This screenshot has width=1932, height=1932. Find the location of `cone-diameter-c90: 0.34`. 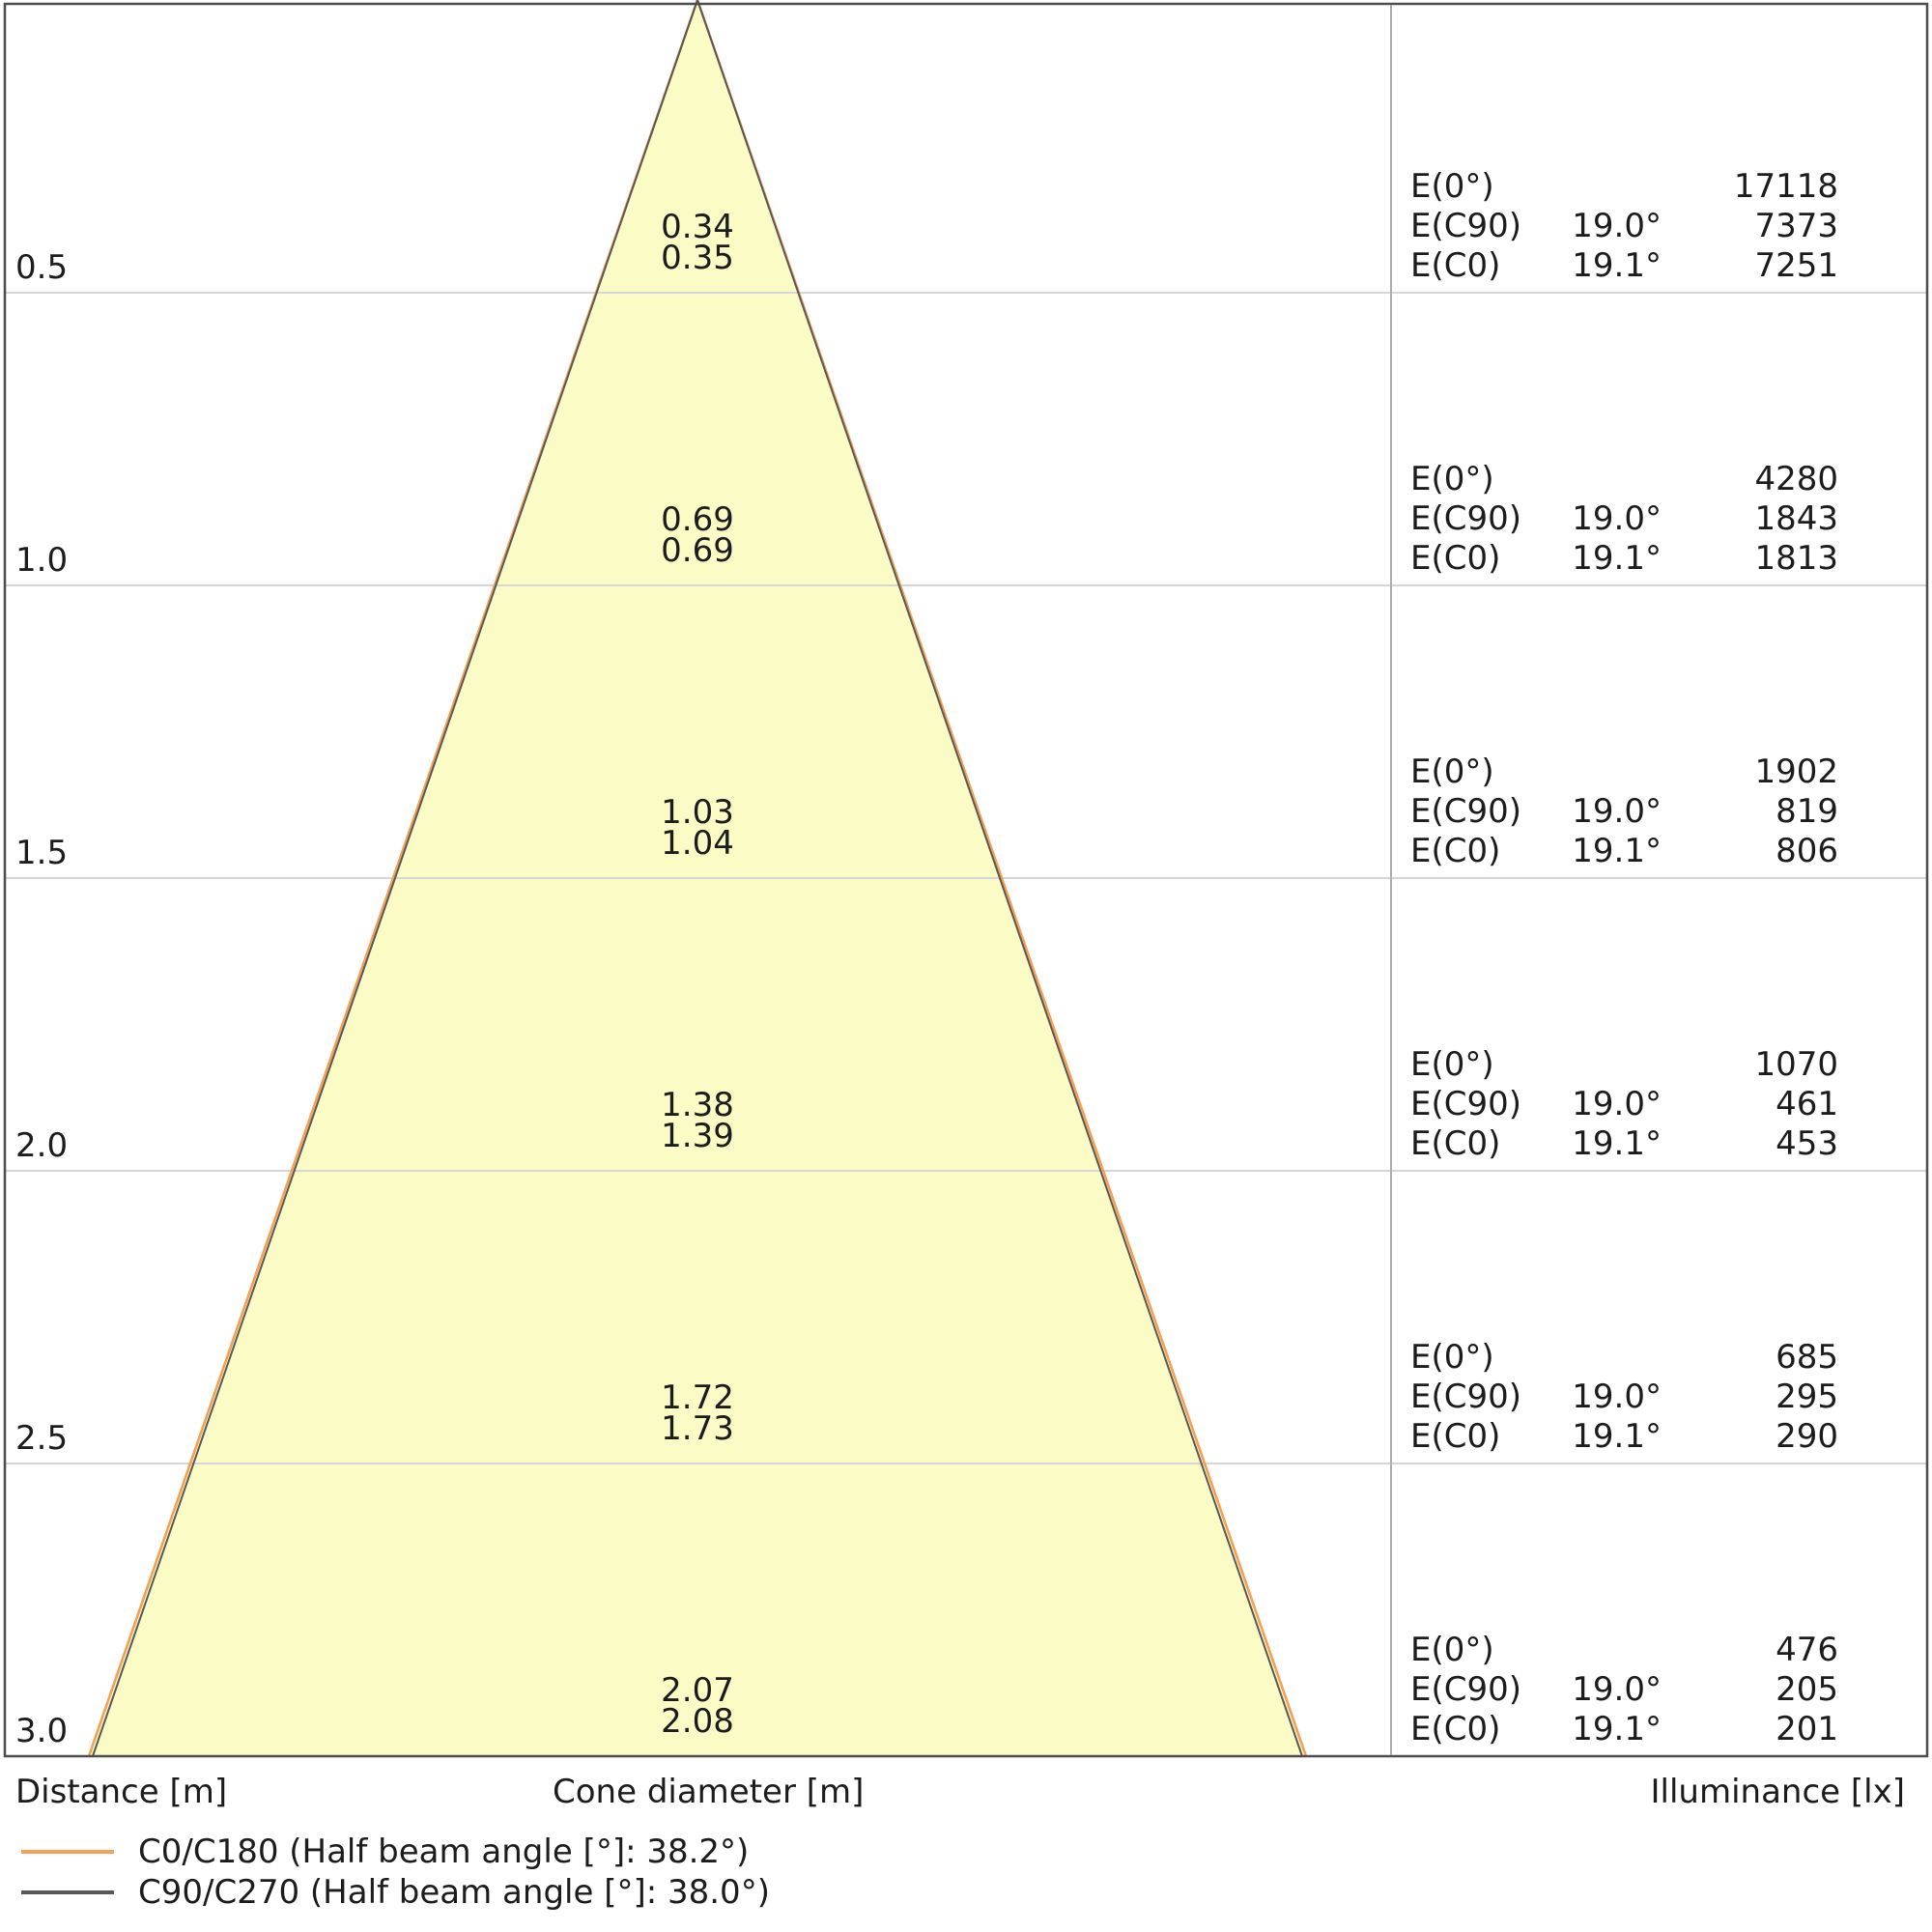

cone-diameter-c90: 0.34 is located at coordinates (697, 227).